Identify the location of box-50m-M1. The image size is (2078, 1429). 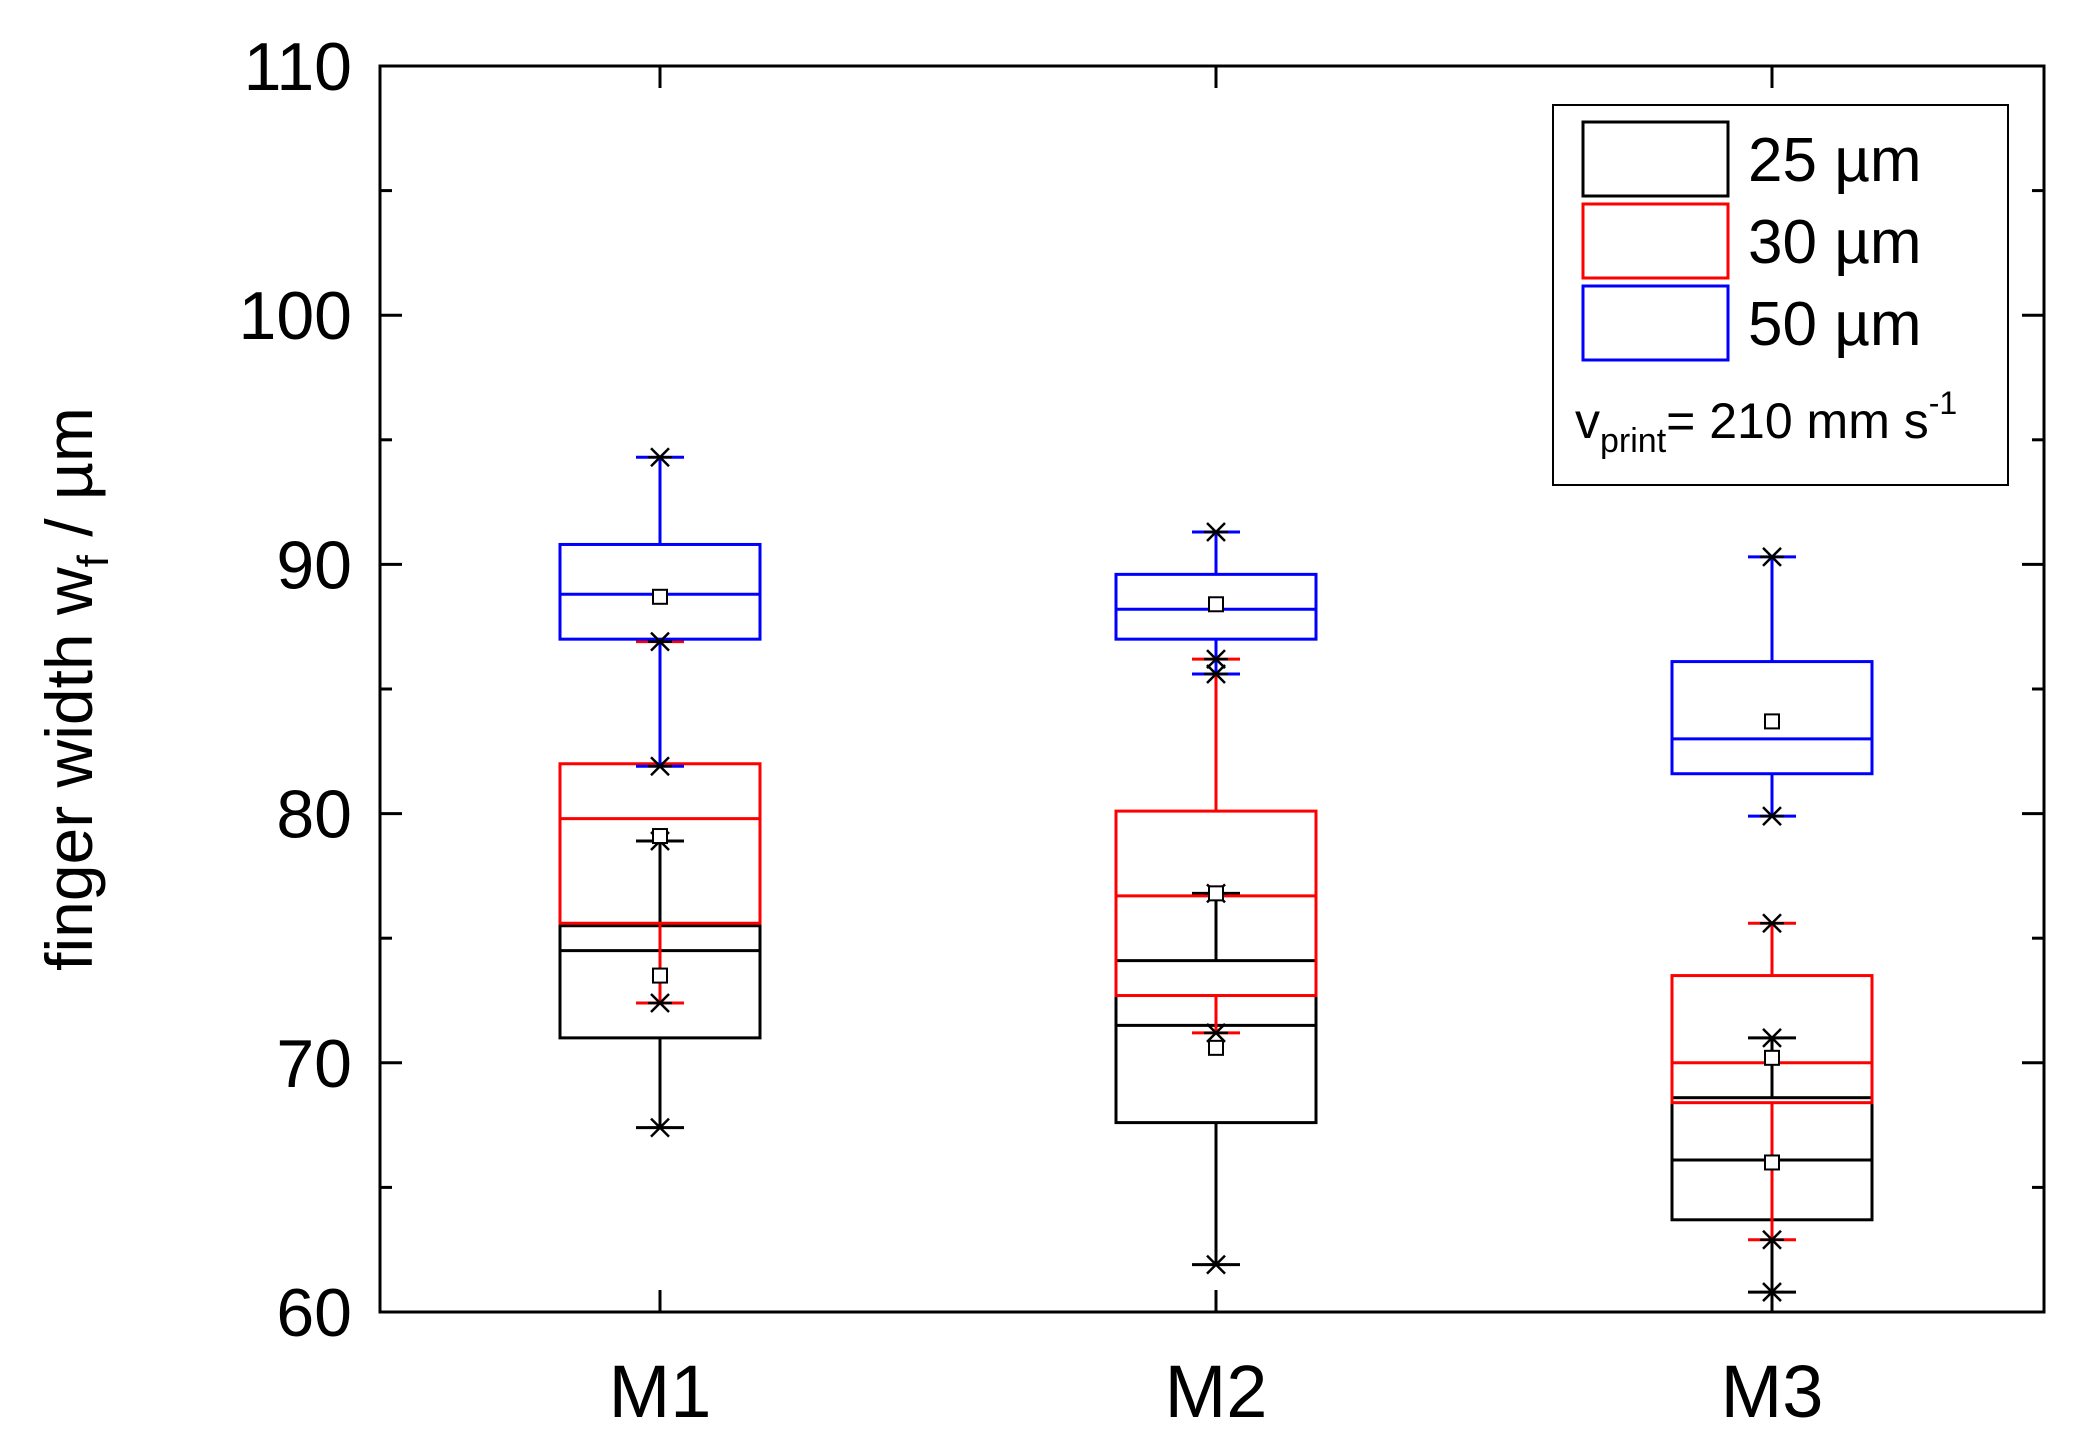
(660, 611).